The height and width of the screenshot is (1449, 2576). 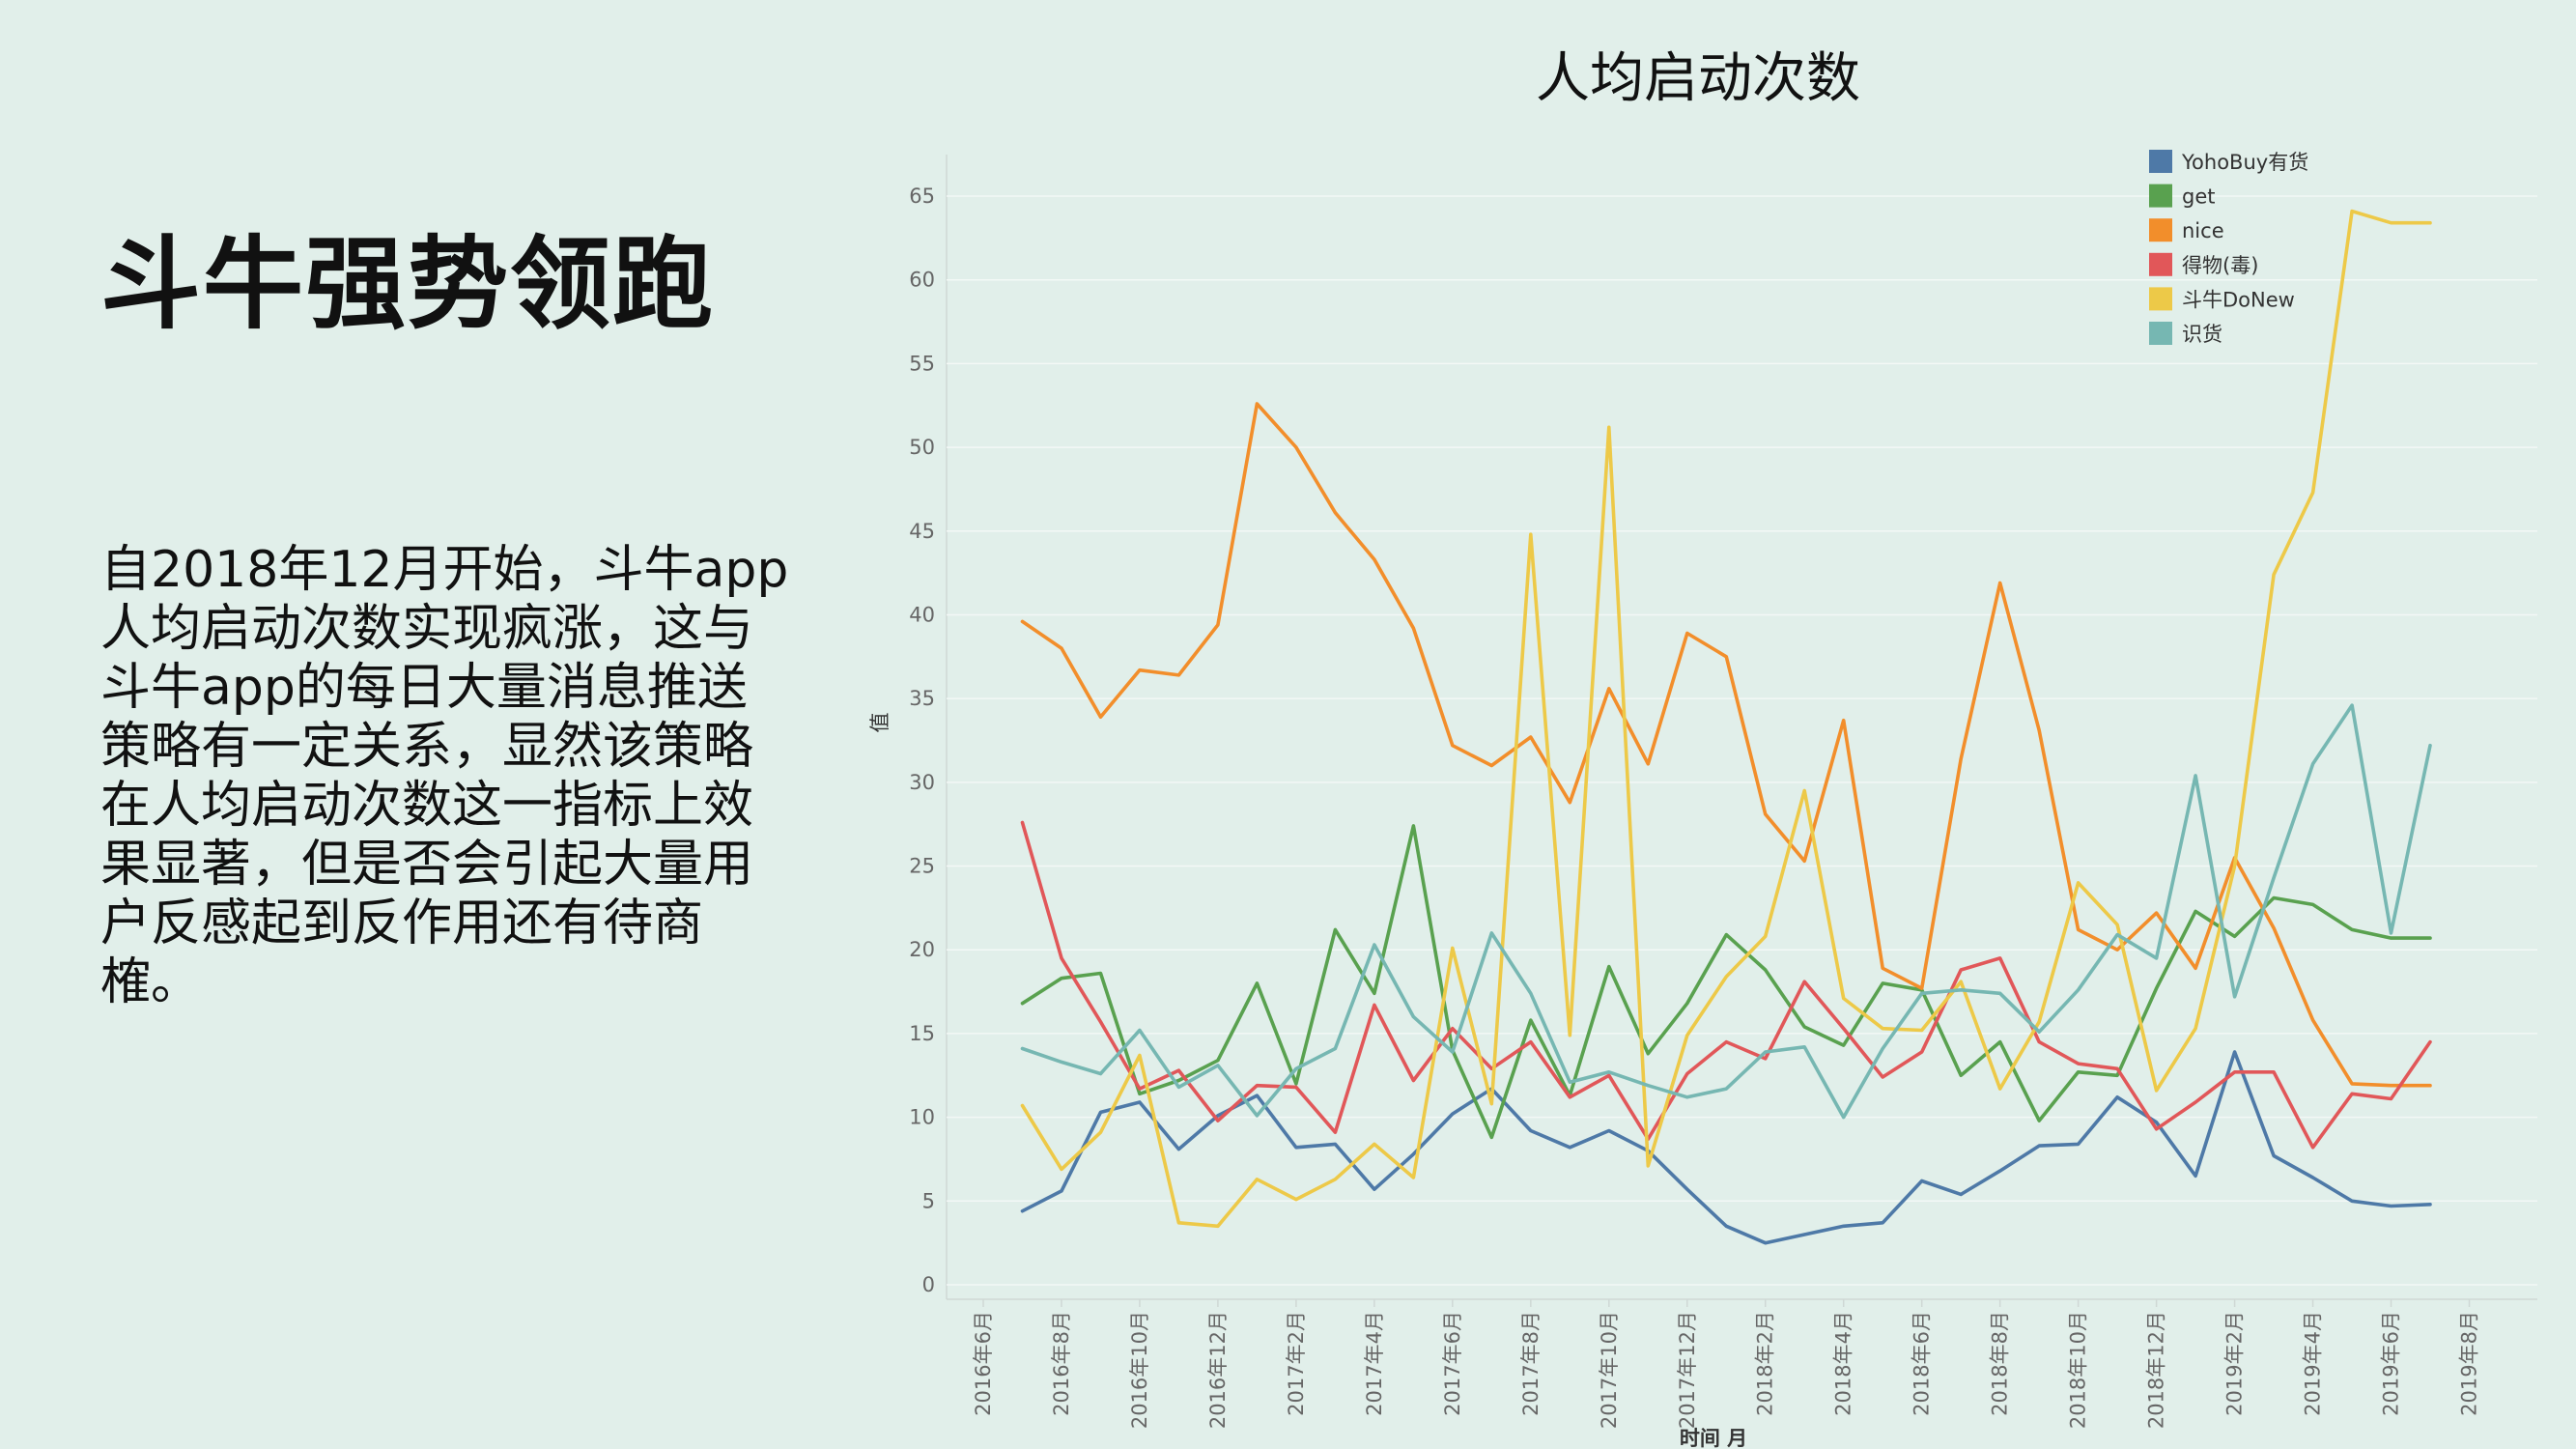 What do you see at coordinates (1218, 1370) in the screenshot?
I see `x-tick-label: 2016年12月` at bounding box center [1218, 1370].